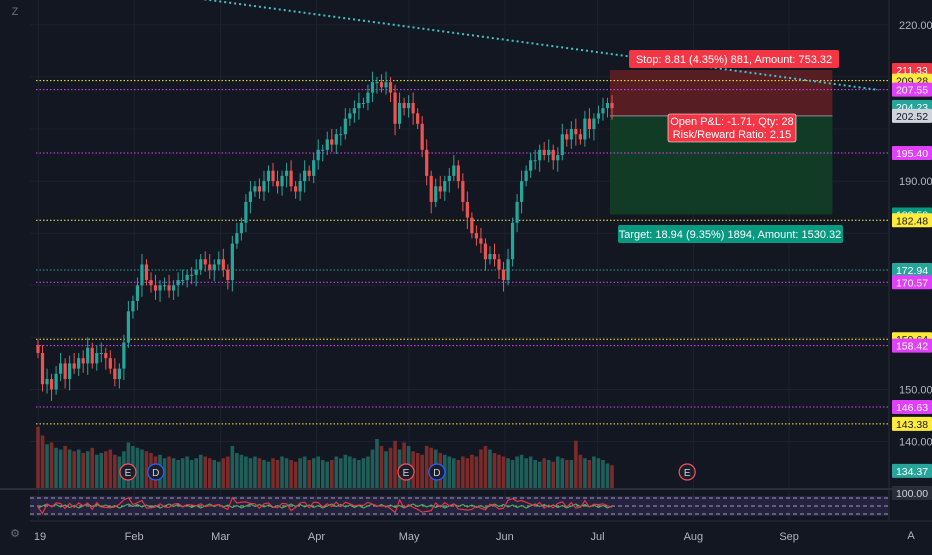 The width and height of the screenshot is (932, 555). Describe the element at coordinates (734, 60) in the screenshot. I see `stop-label: Stop: 8.81 (4.35%) 881, Amount: 753.32` at that location.